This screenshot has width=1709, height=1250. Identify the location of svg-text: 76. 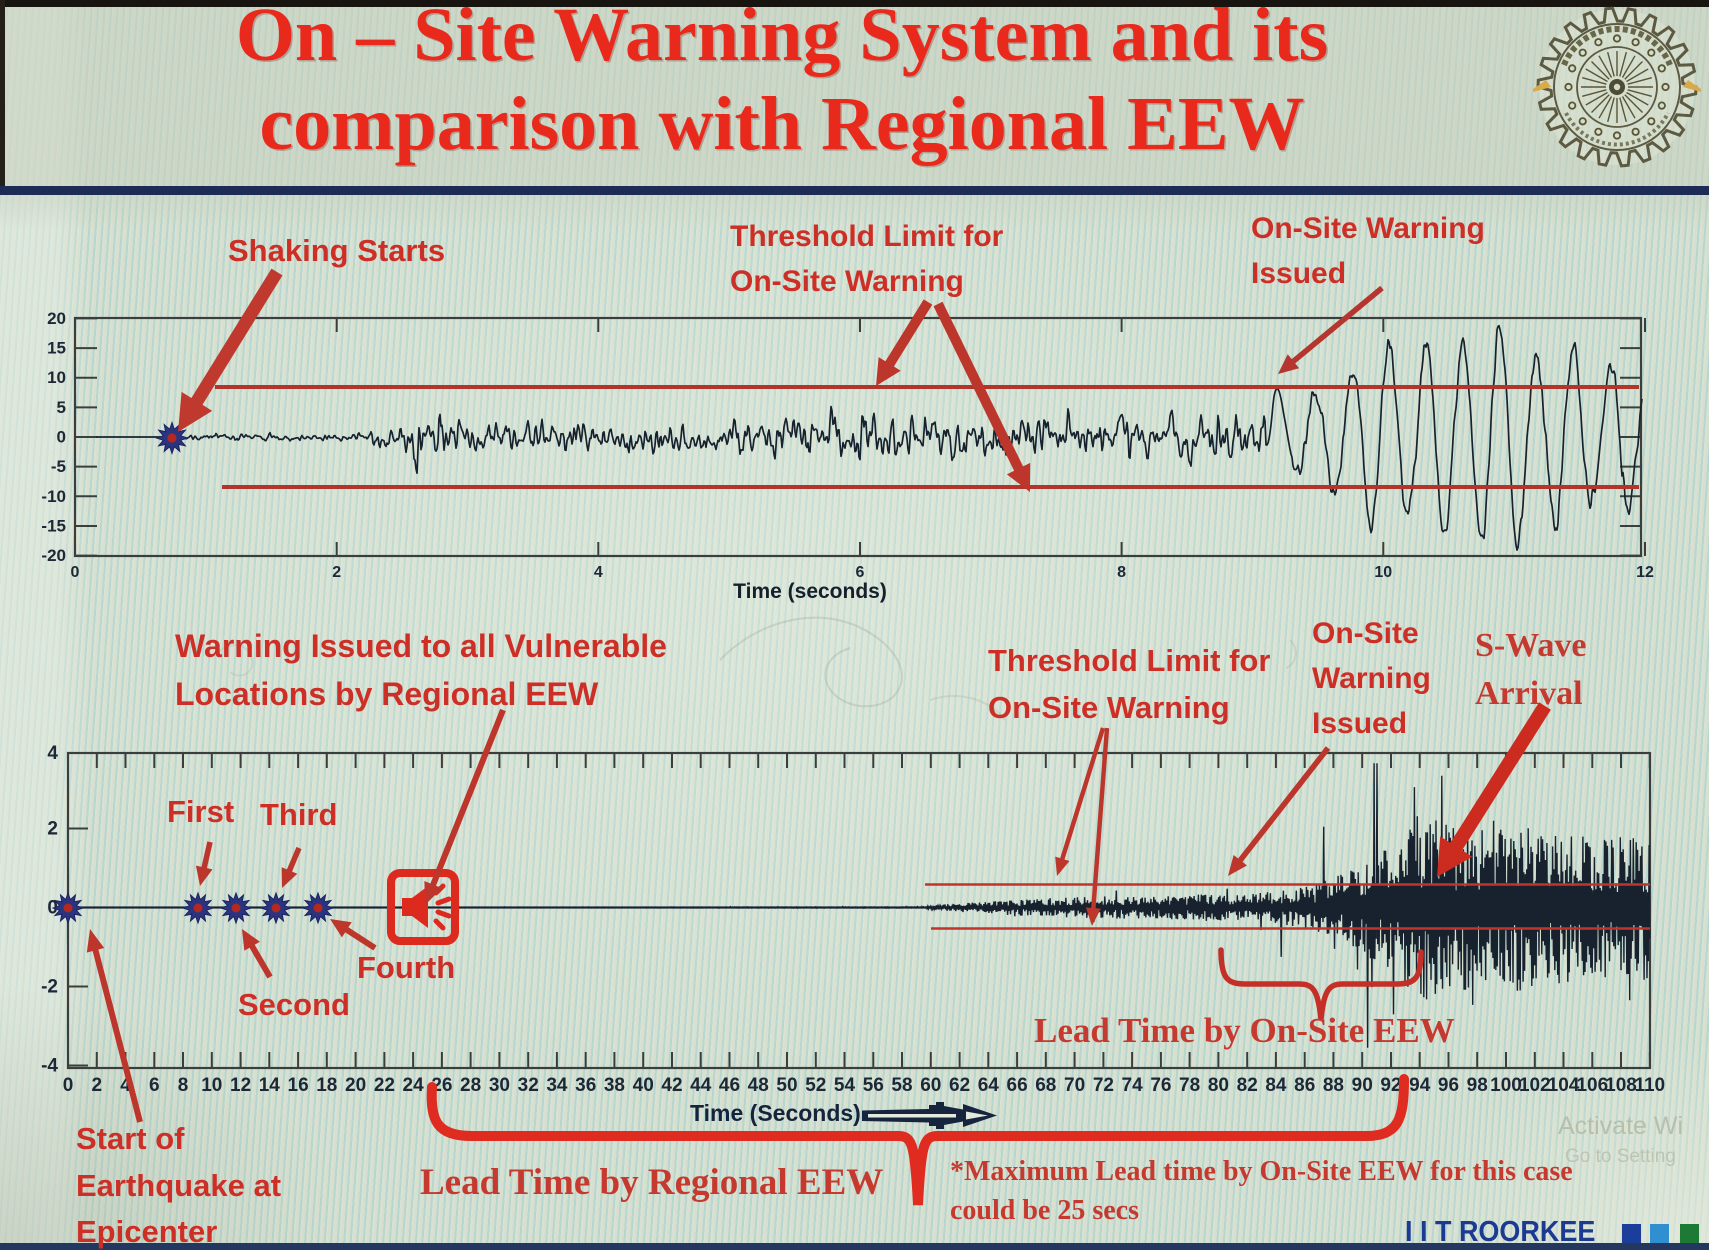
(1160, 1085).